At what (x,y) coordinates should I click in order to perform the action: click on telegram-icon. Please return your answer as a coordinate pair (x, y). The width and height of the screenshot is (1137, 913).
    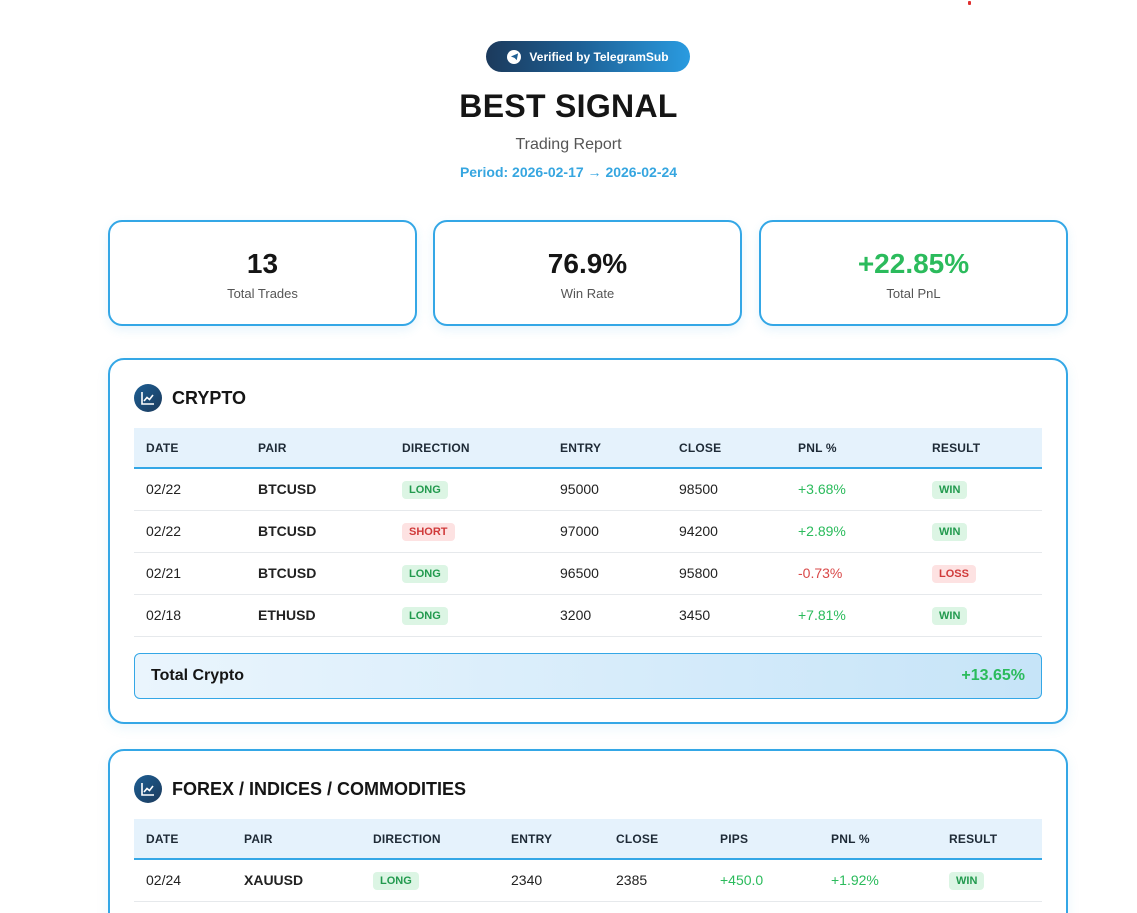
    Looking at the image, I should click on (514, 56).